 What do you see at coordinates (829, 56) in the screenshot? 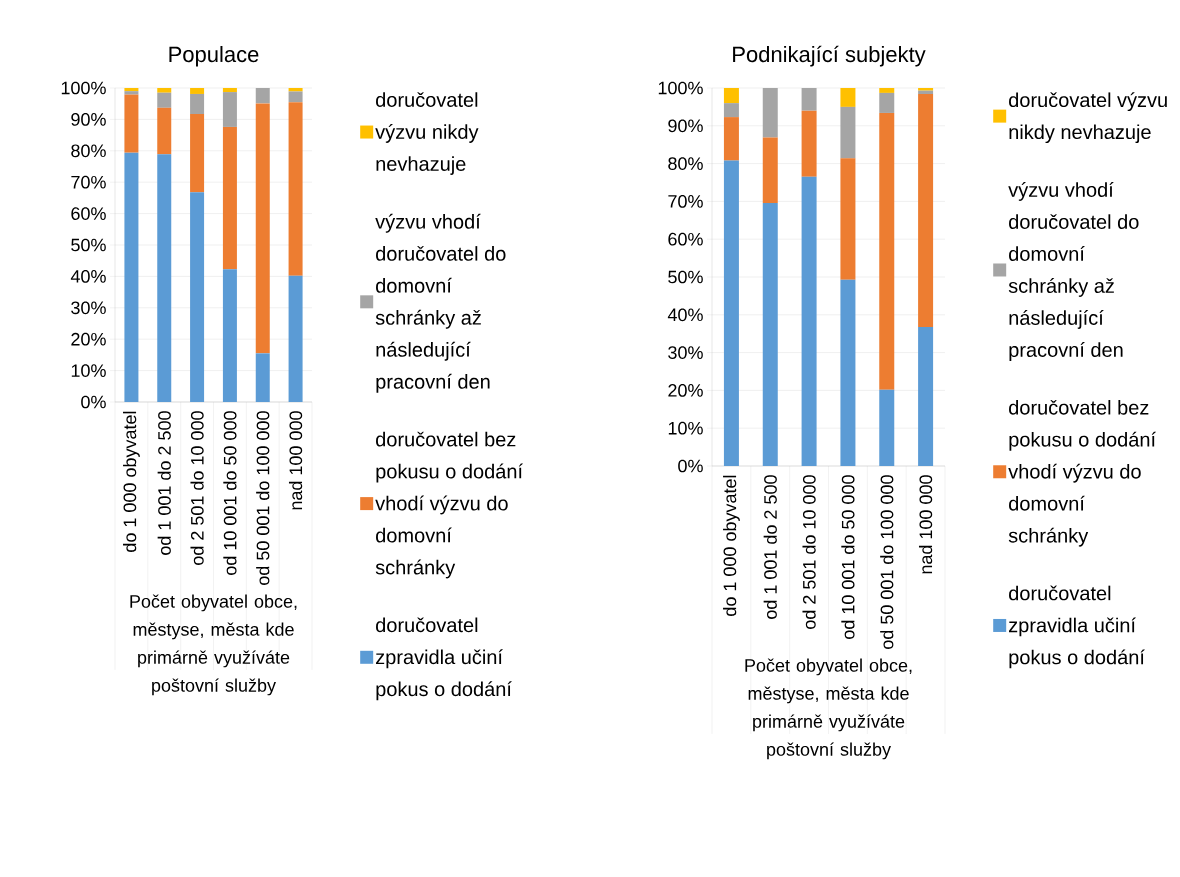
I see `chart-title: Podnikající subjekty` at bounding box center [829, 56].